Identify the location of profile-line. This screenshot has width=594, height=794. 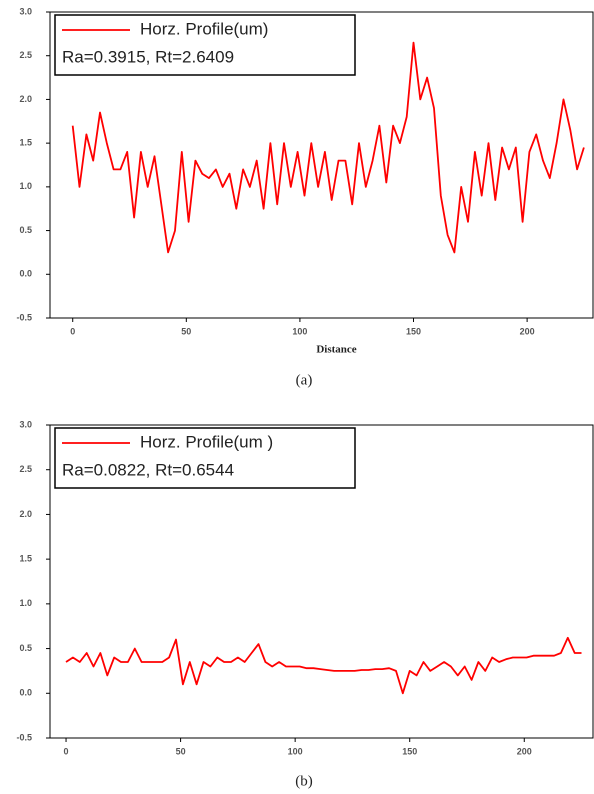
(323, 665).